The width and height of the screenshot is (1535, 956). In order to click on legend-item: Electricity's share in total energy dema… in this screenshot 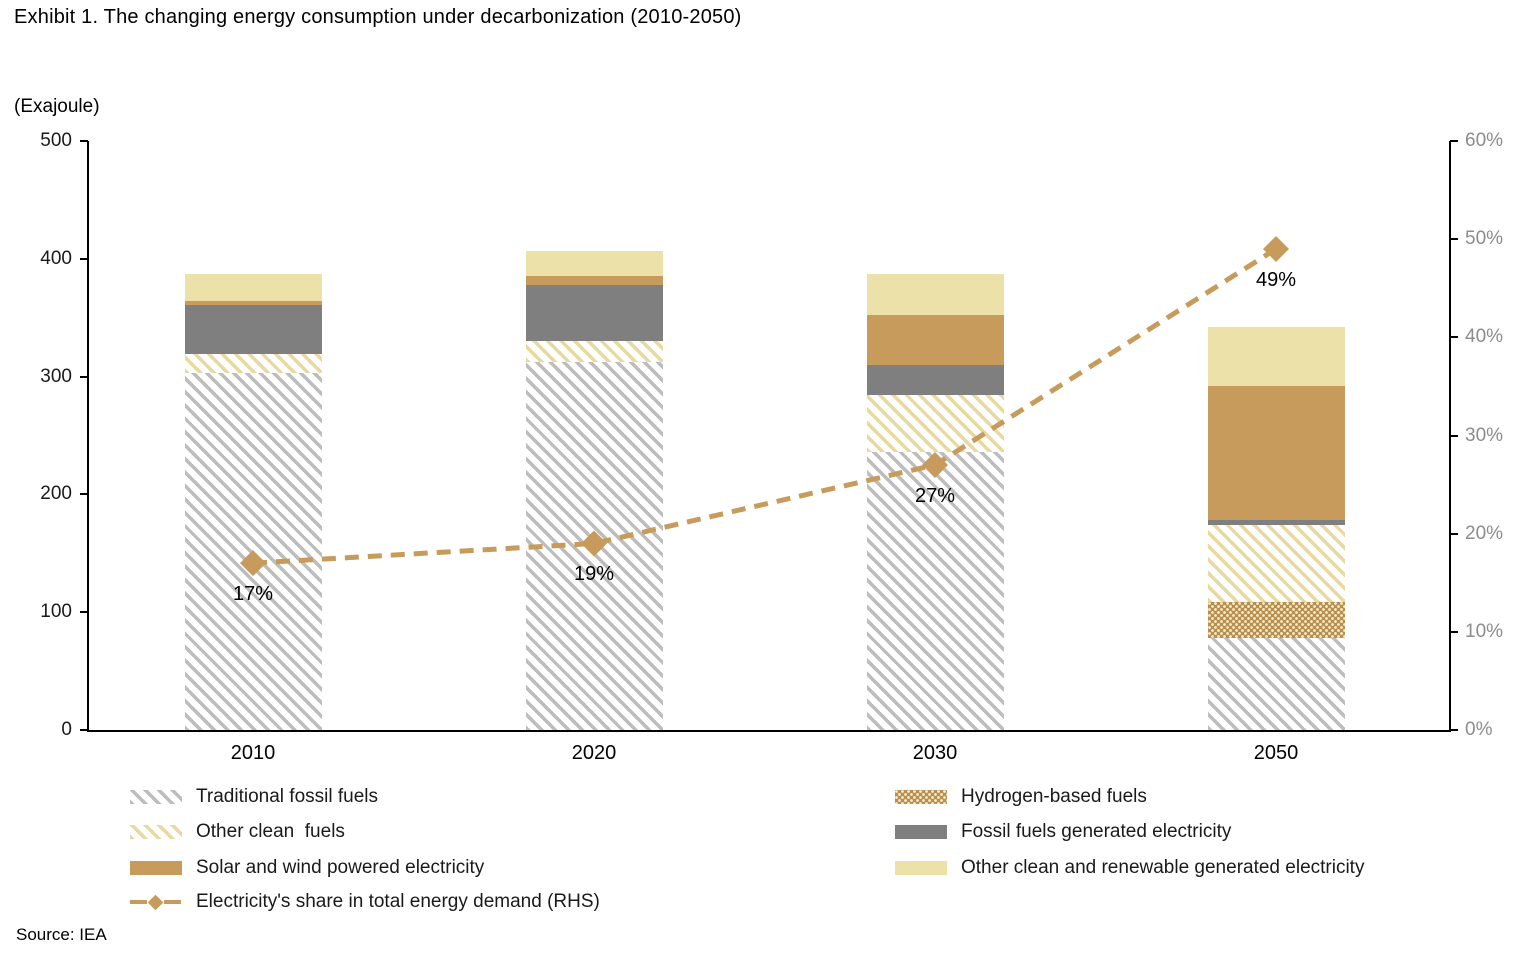, I will do `click(365, 902)`.